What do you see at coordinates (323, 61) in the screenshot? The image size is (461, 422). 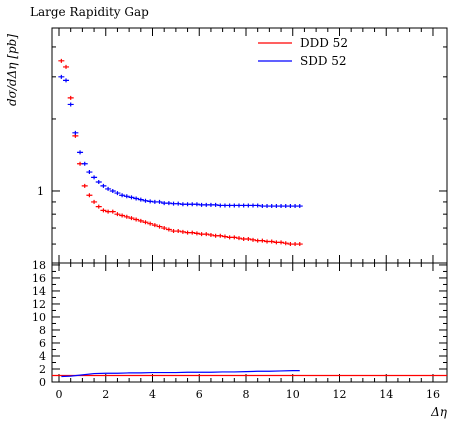 I see `legend-label: SDD 52` at bounding box center [323, 61].